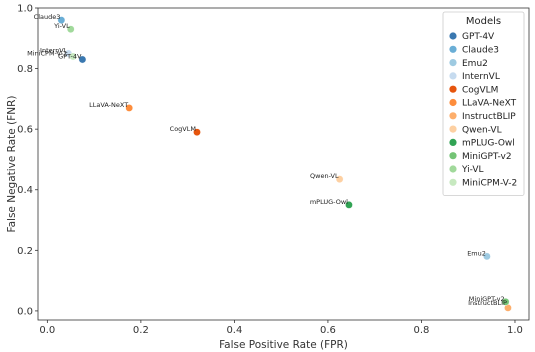 The image size is (535, 352). I want to click on legend-entry: InternVL, so click(481, 77).